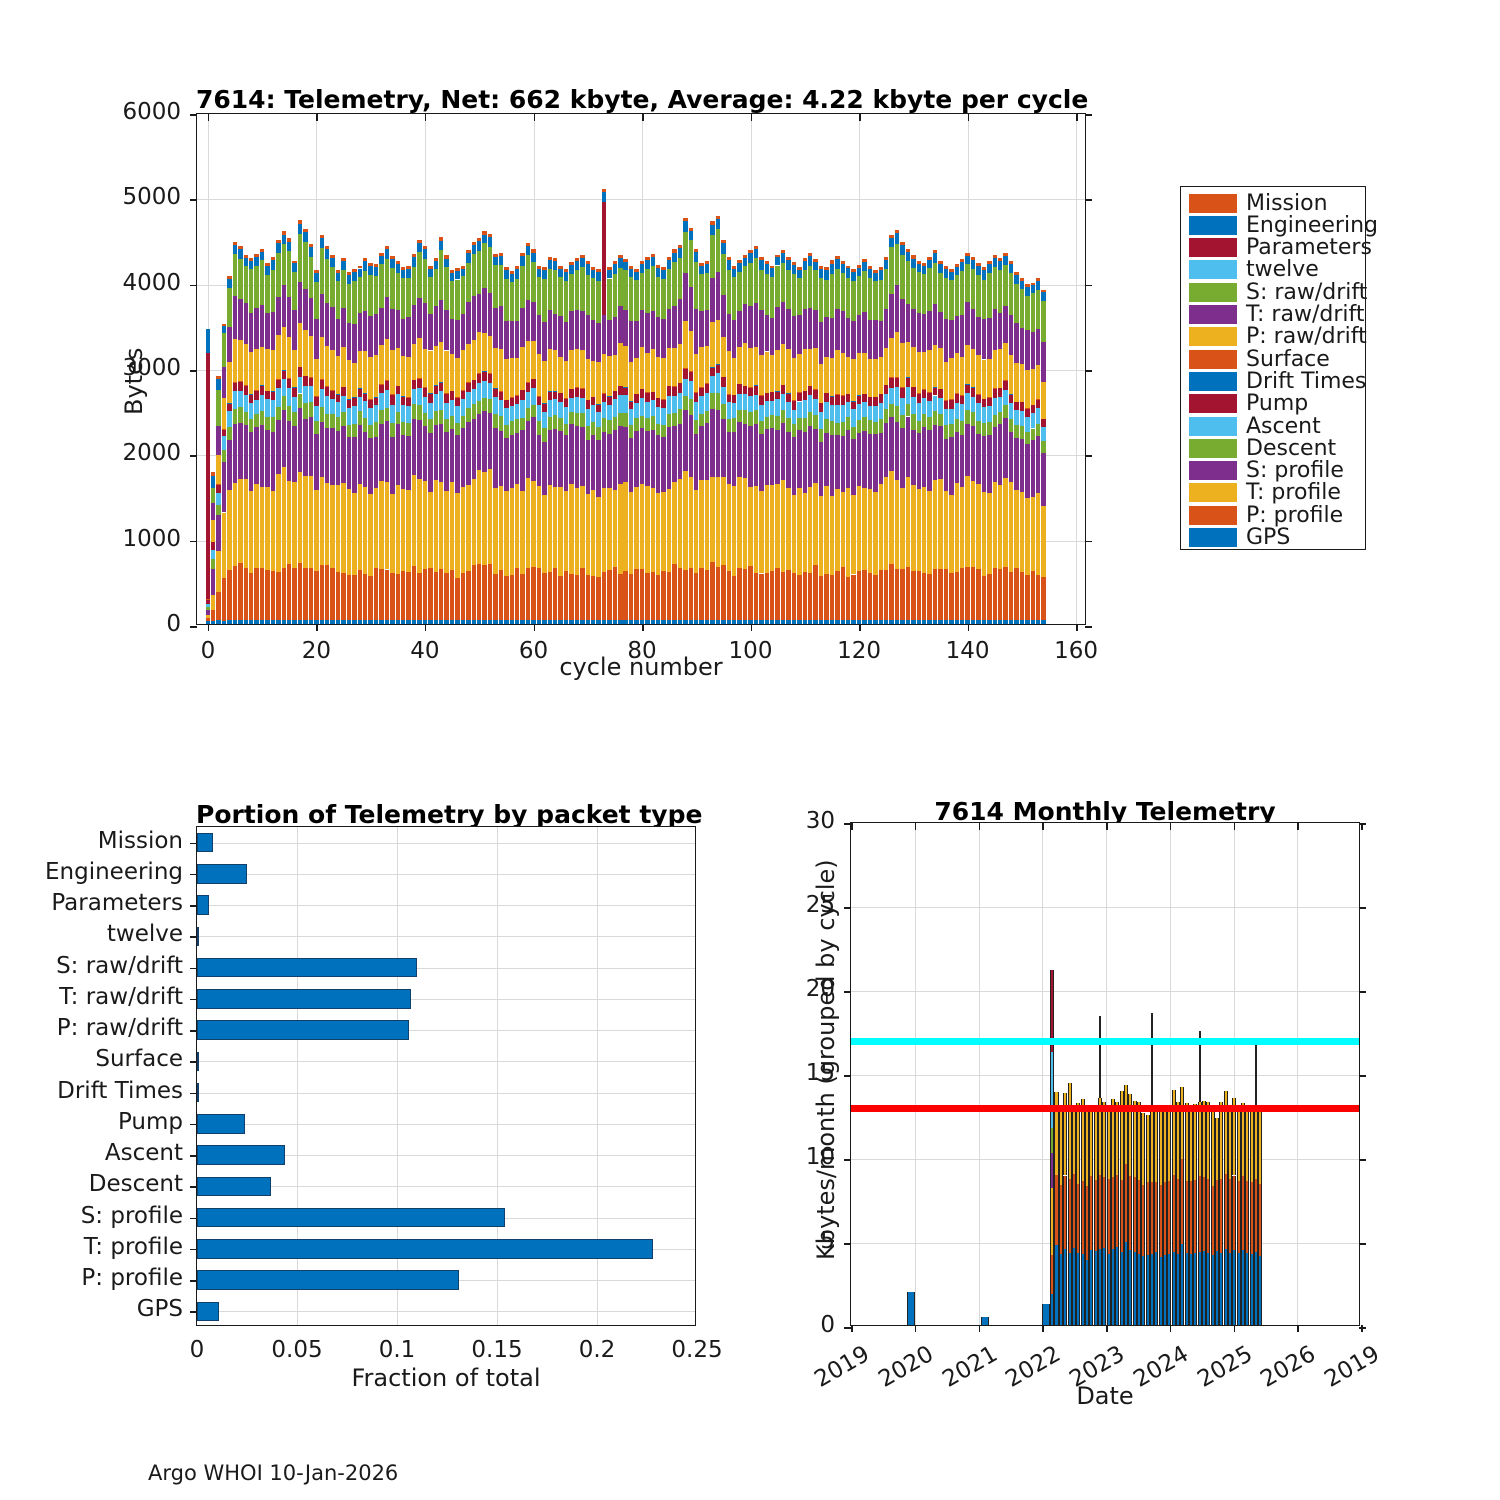 This screenshot has height=1500, width=1500. Describe the element at coordinates (1213, 493) in the screenshot. I see `legend-color-swatch` at that location.